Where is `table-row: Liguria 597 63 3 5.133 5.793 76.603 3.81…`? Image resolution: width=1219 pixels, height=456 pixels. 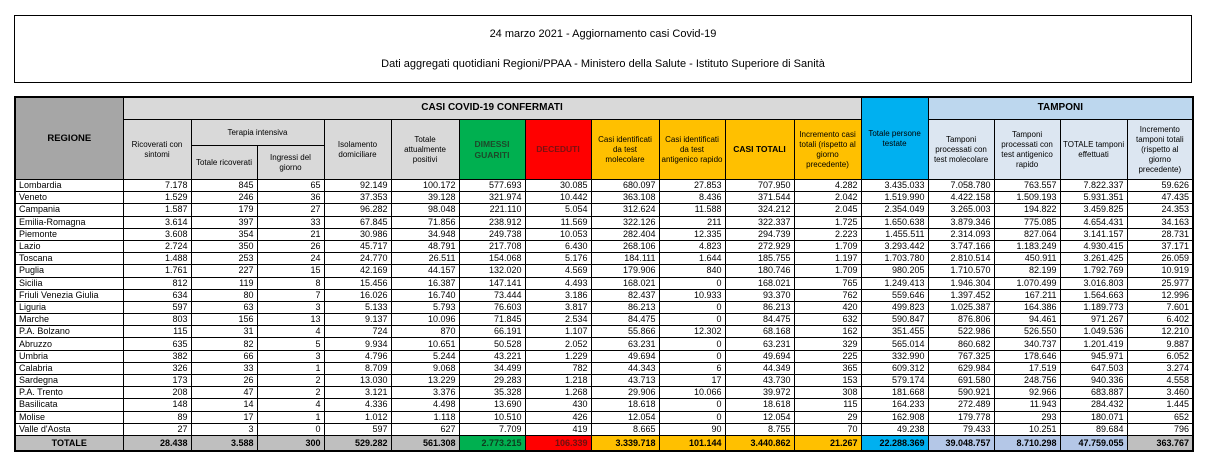
table-row: Liguria 597 63 3 5.133 5.793 76.603 3.81… is located at coordinates (604, 307).